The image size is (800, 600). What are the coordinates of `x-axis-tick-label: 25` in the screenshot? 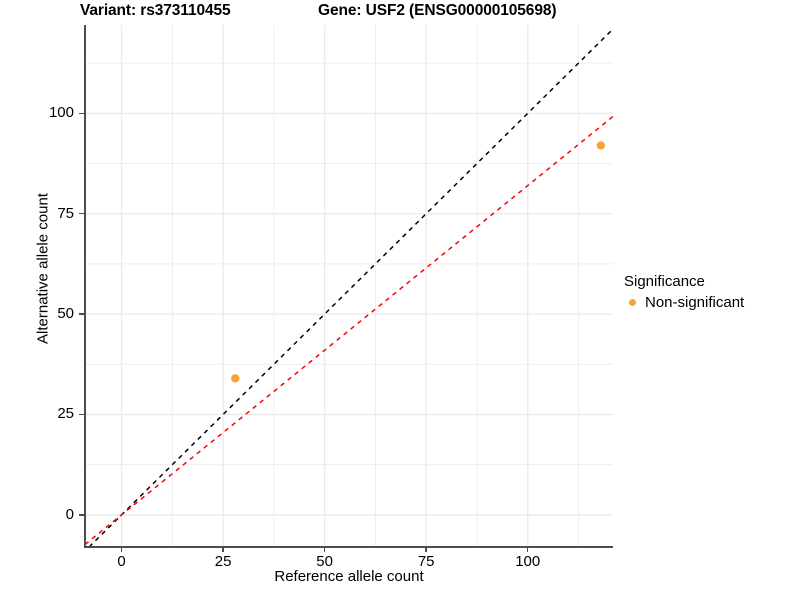 It's located at (223, 561).